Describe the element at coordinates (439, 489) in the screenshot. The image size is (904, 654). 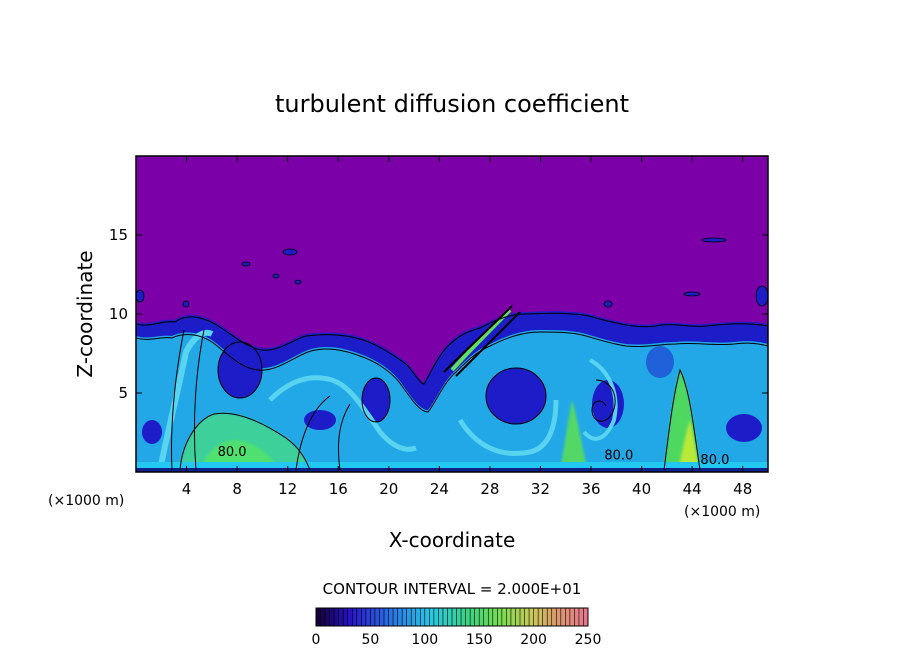
I see `x-tick-label: 24` at that location.